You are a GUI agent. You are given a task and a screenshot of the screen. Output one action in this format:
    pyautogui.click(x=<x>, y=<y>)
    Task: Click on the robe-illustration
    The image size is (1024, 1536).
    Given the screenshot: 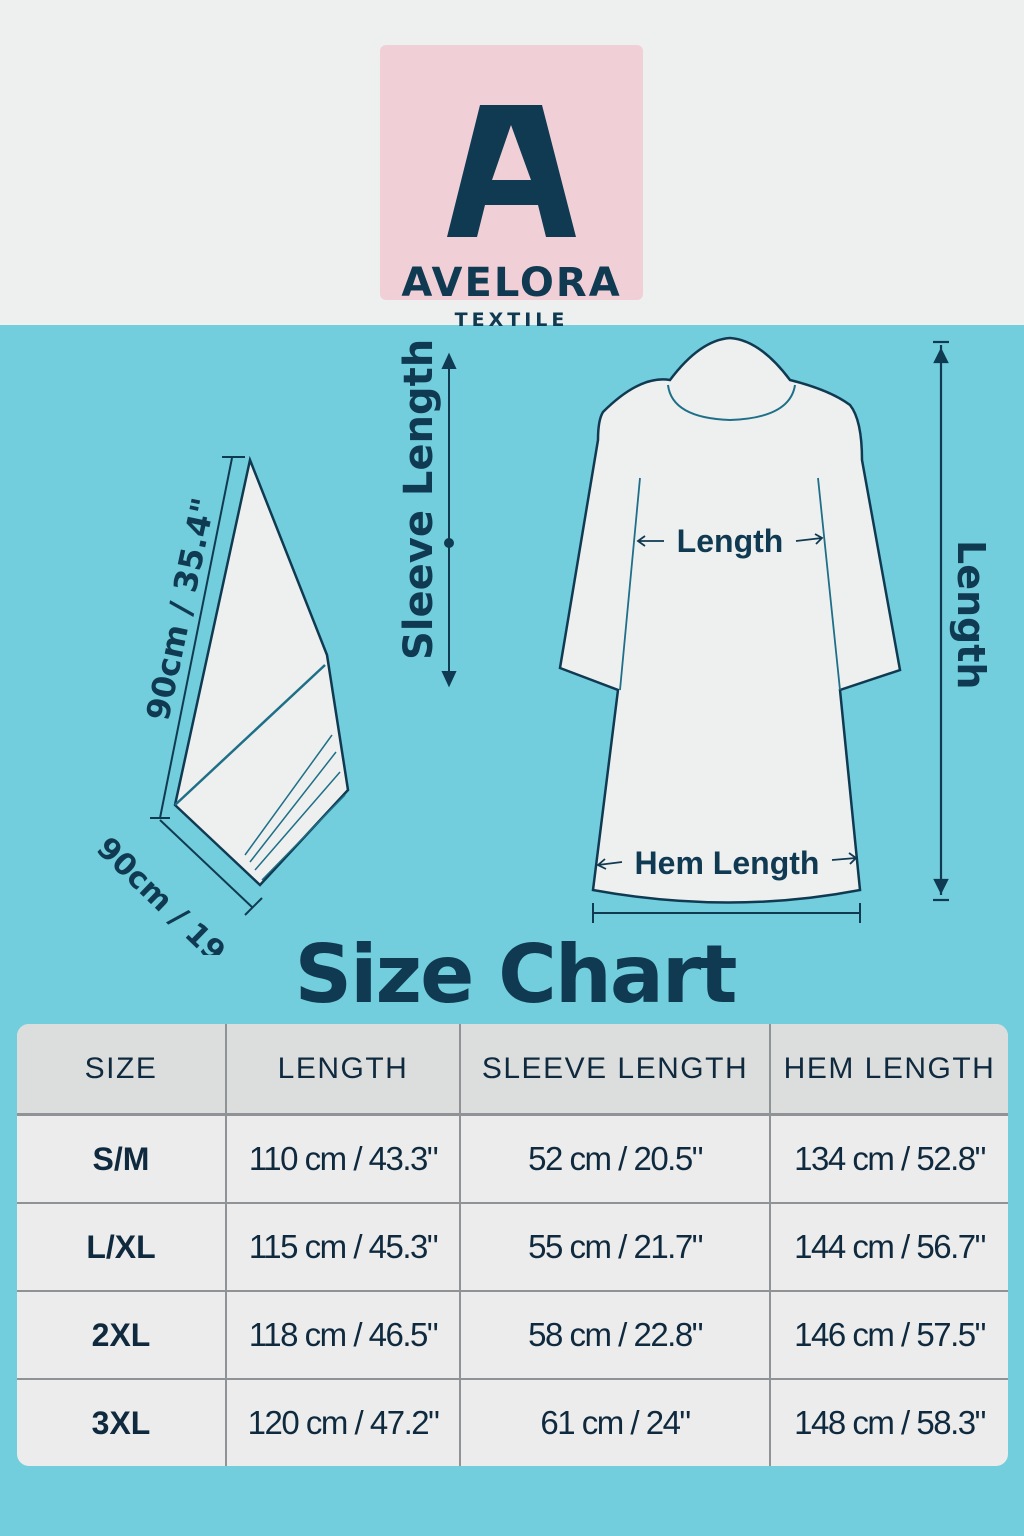 What is the action you would take?
    pyautogui.click(x=730, y=620)
    